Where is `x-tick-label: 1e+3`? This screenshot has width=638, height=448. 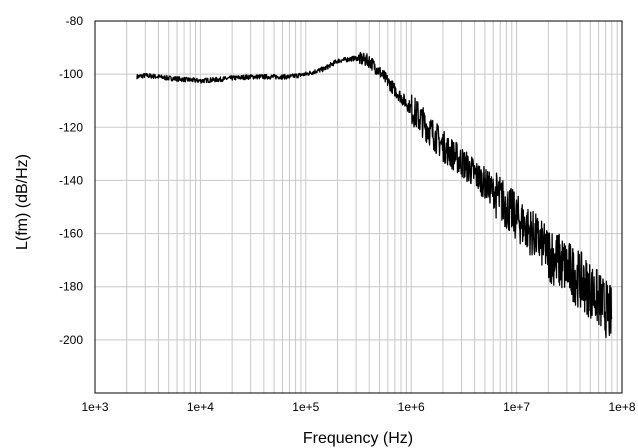 x-tick-label: 1e+3 is located at coordinates (94, 407).